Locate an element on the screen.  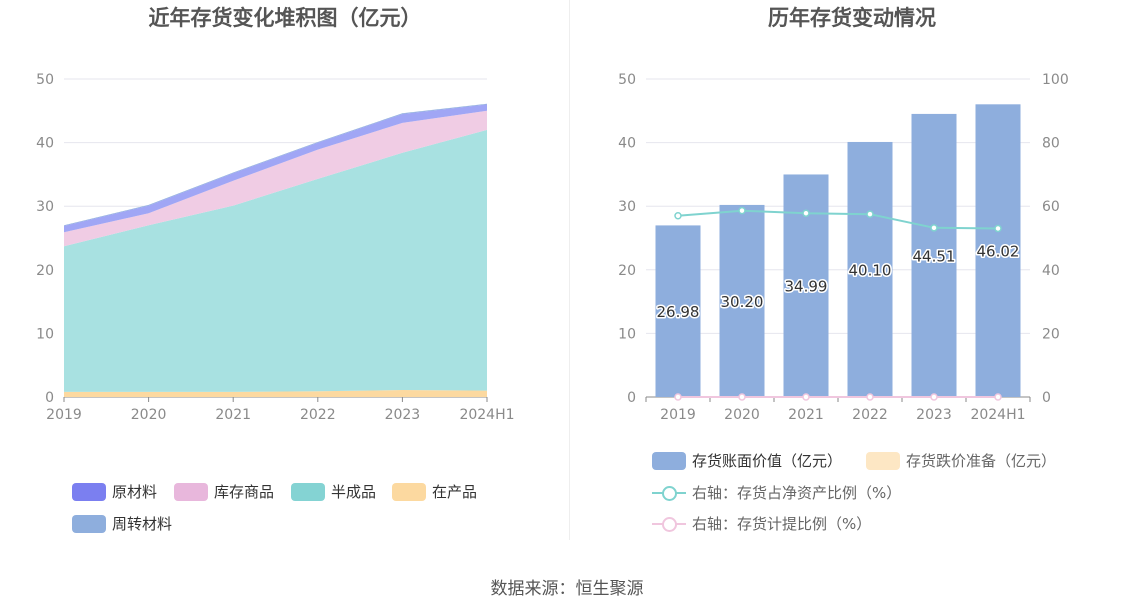
right-bar-value-label: 44.51 is located at coordinates (934, 256).